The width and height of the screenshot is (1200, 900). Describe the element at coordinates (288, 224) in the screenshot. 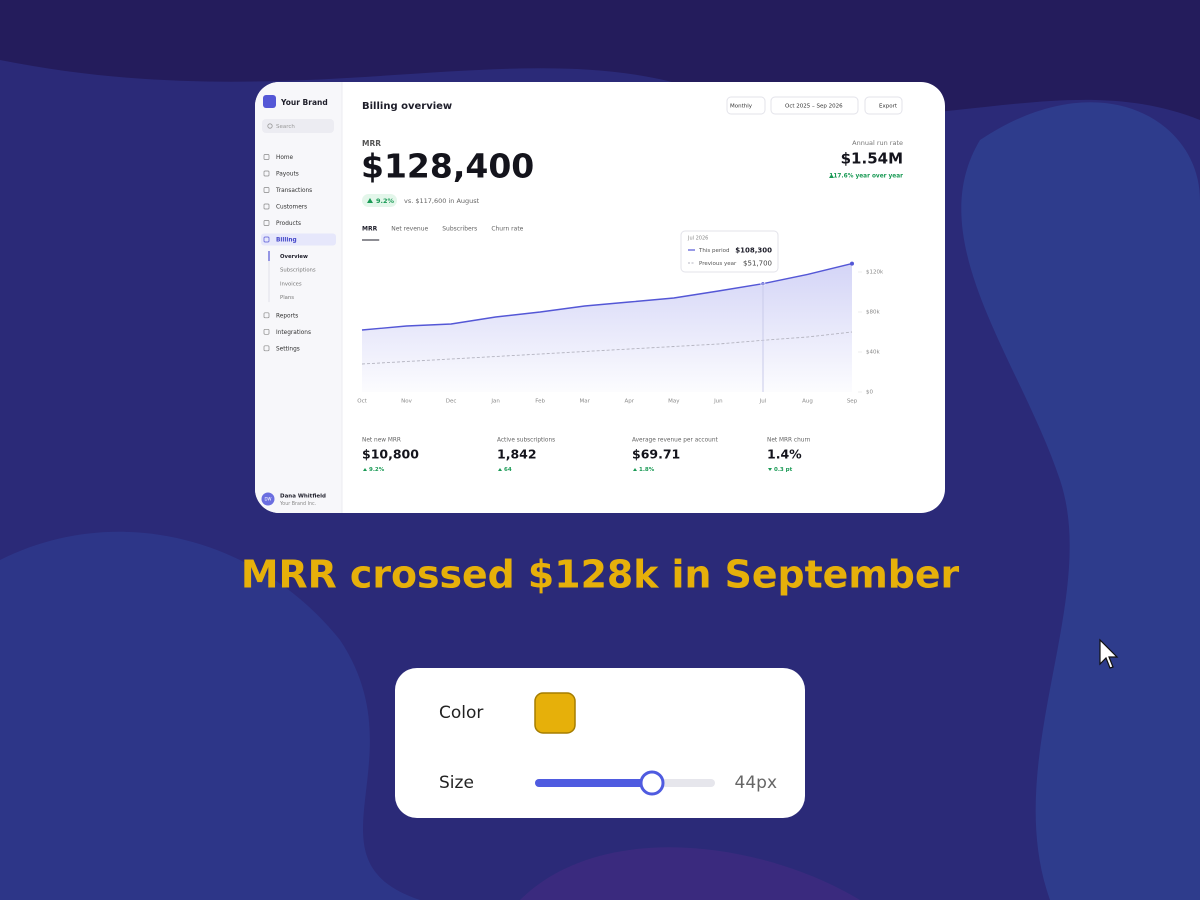

I see `nav-item: Products` at that location.